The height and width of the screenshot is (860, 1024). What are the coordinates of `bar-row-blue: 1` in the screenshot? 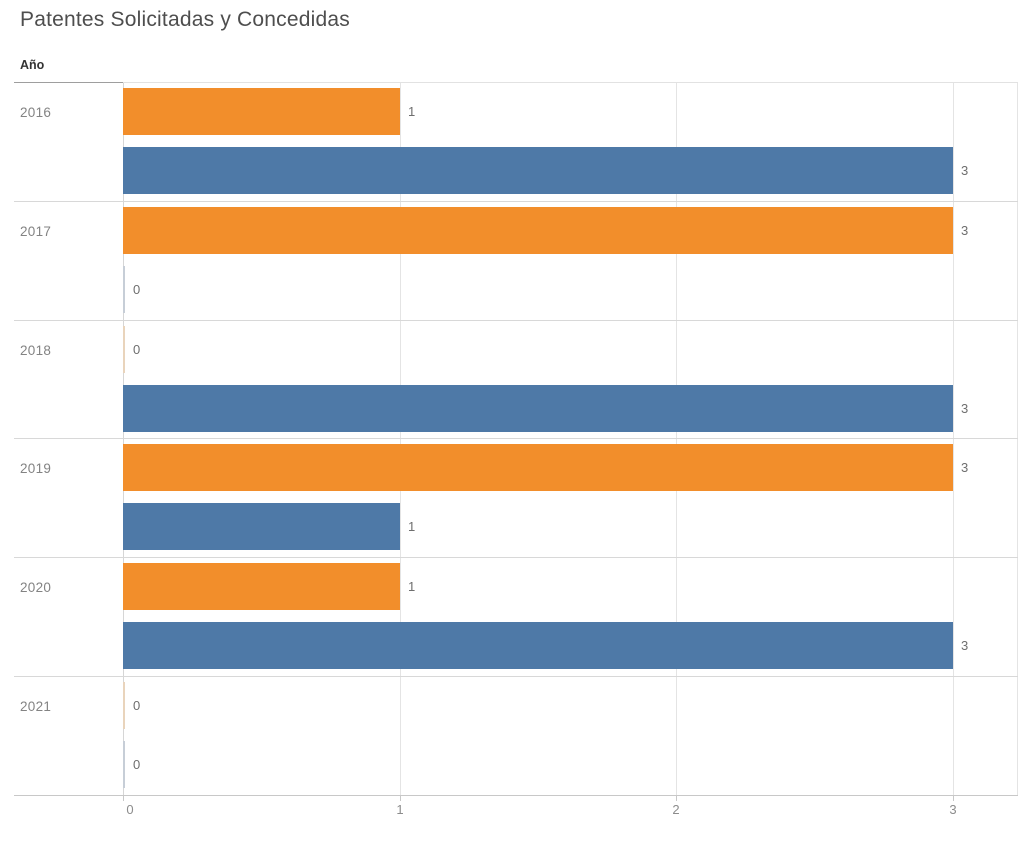 It's located at (570, 527).